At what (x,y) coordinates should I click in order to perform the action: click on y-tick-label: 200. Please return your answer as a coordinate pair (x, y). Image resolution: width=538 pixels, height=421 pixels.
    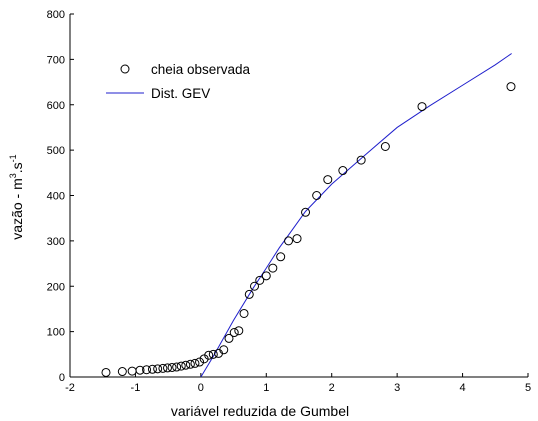
    Looking at the image, I should click on (56, 287).